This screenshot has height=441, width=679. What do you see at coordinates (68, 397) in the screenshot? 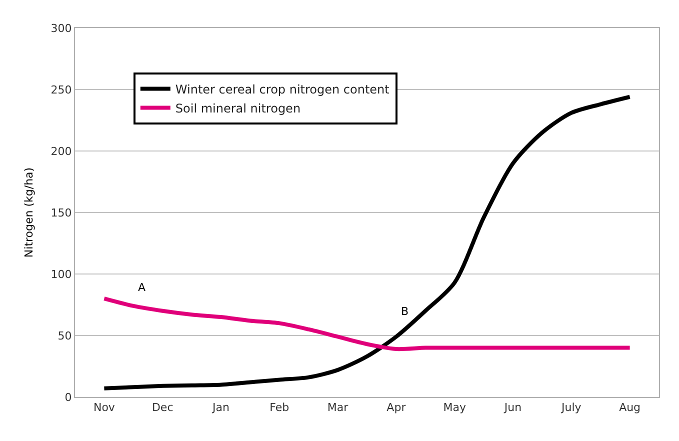
I see `y-tick-label: 0` at bounding box center [68, 397].